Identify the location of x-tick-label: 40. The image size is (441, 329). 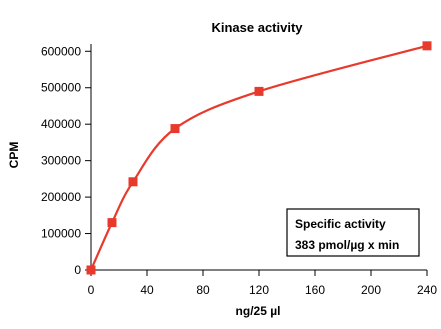
(147, 290).